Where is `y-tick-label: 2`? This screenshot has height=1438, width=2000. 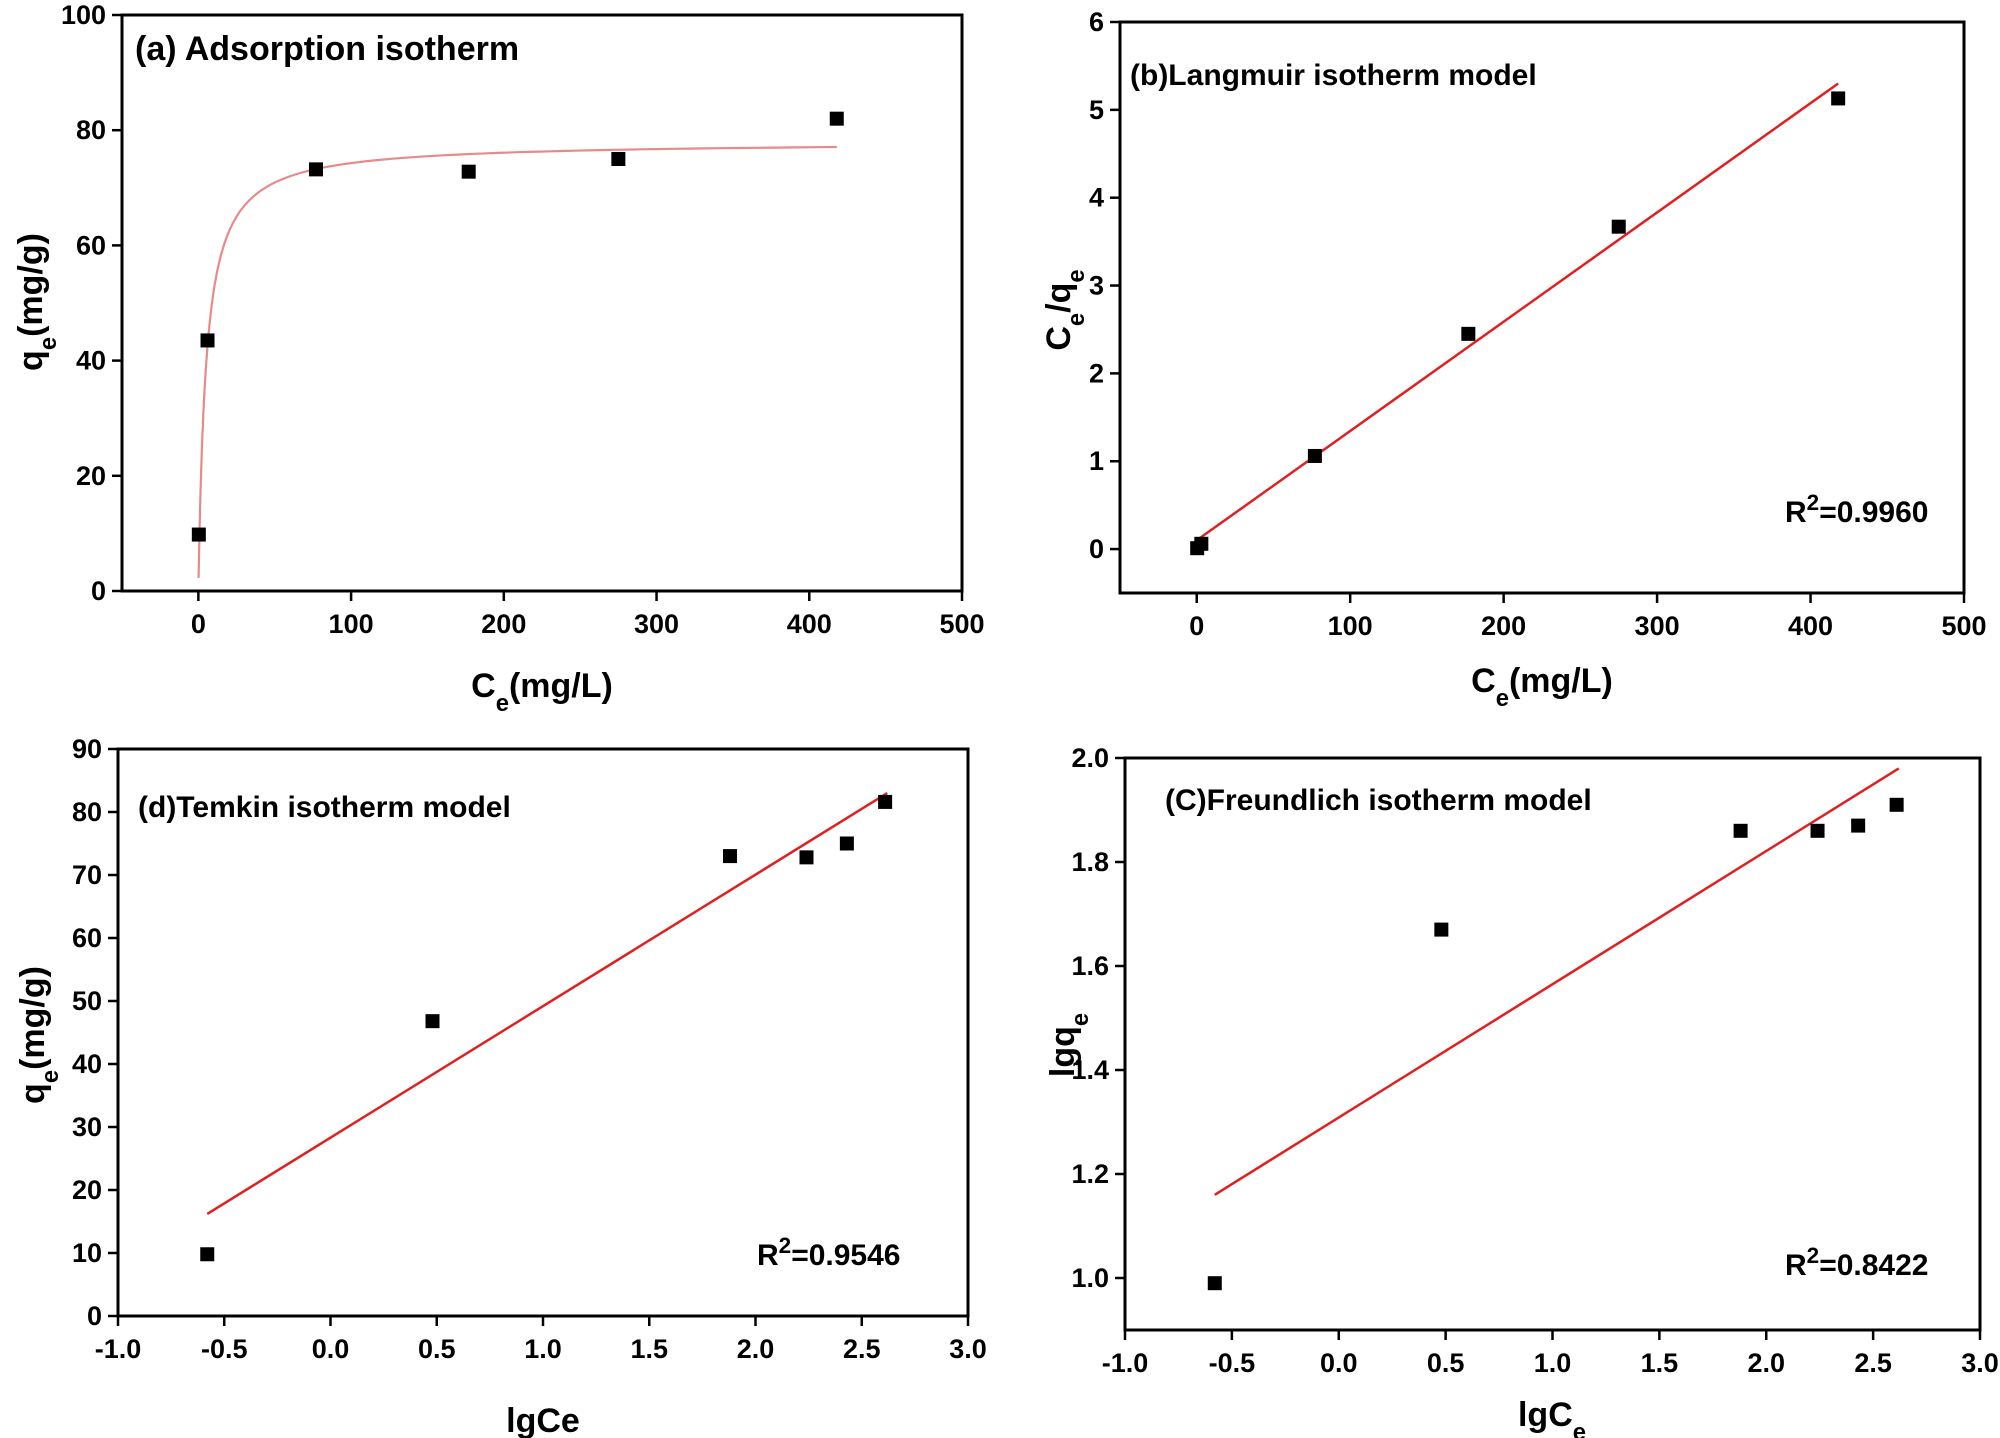
y-tick-label: 2 is located at coordinates (1096, 373).